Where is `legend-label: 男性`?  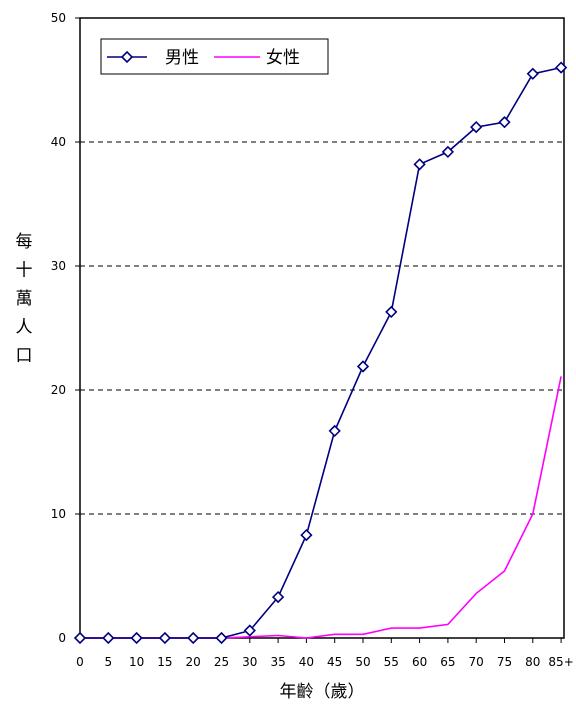 legend-label: 男性 is located at coordinates (182, 58).